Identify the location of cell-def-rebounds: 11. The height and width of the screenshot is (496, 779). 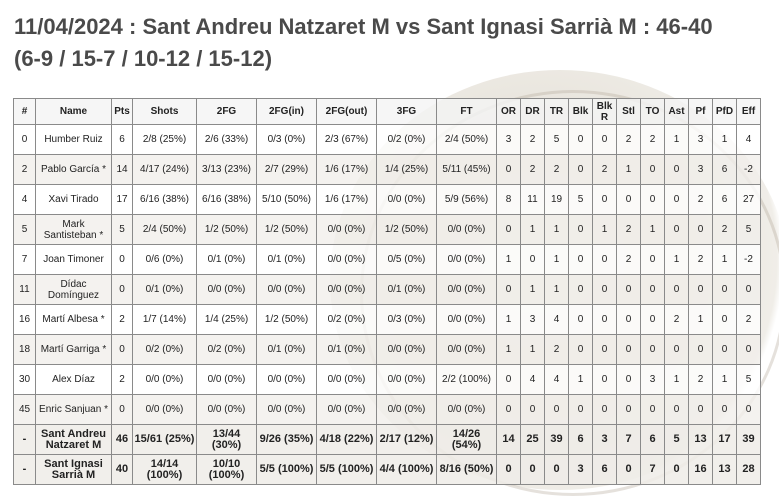
(532, 199).